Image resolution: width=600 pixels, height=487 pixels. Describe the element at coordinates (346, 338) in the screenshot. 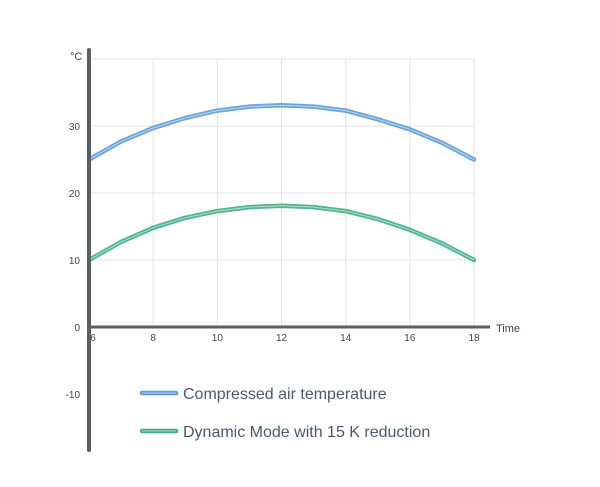

I see `x-tick-label: 14` at that location.